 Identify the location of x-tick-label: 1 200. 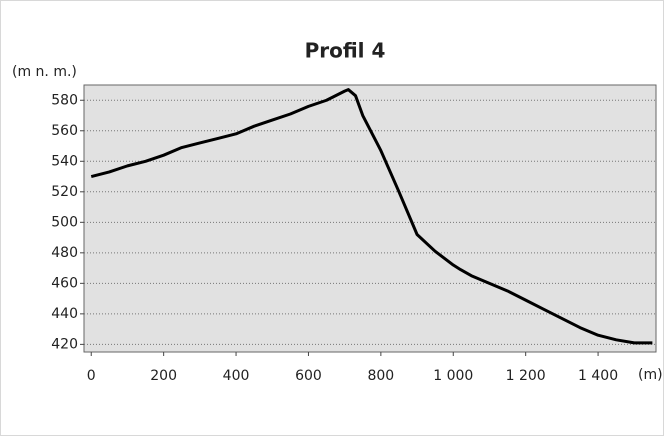
(526, 376).